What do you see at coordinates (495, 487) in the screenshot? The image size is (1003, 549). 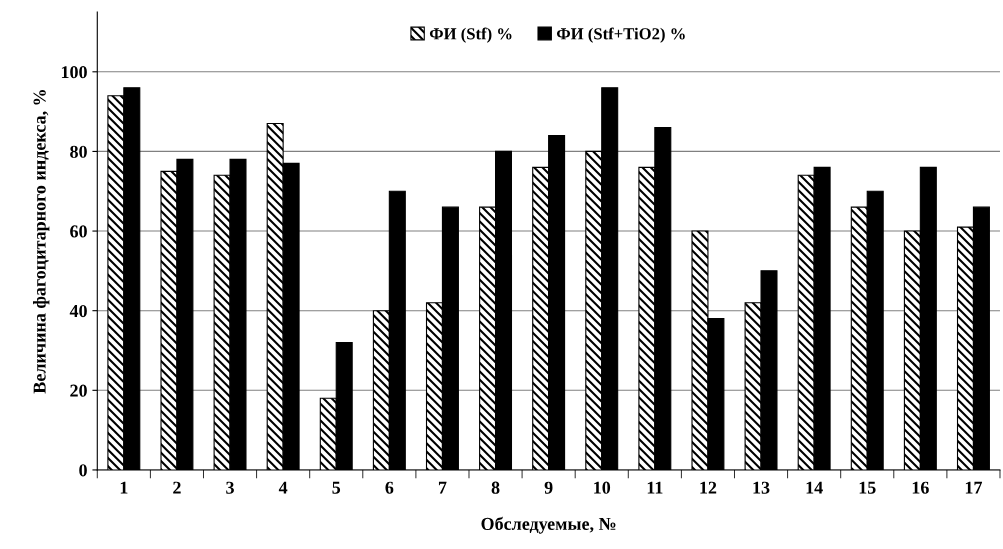 I see `x-tick-label: 8` at bounding box center [495, 487].